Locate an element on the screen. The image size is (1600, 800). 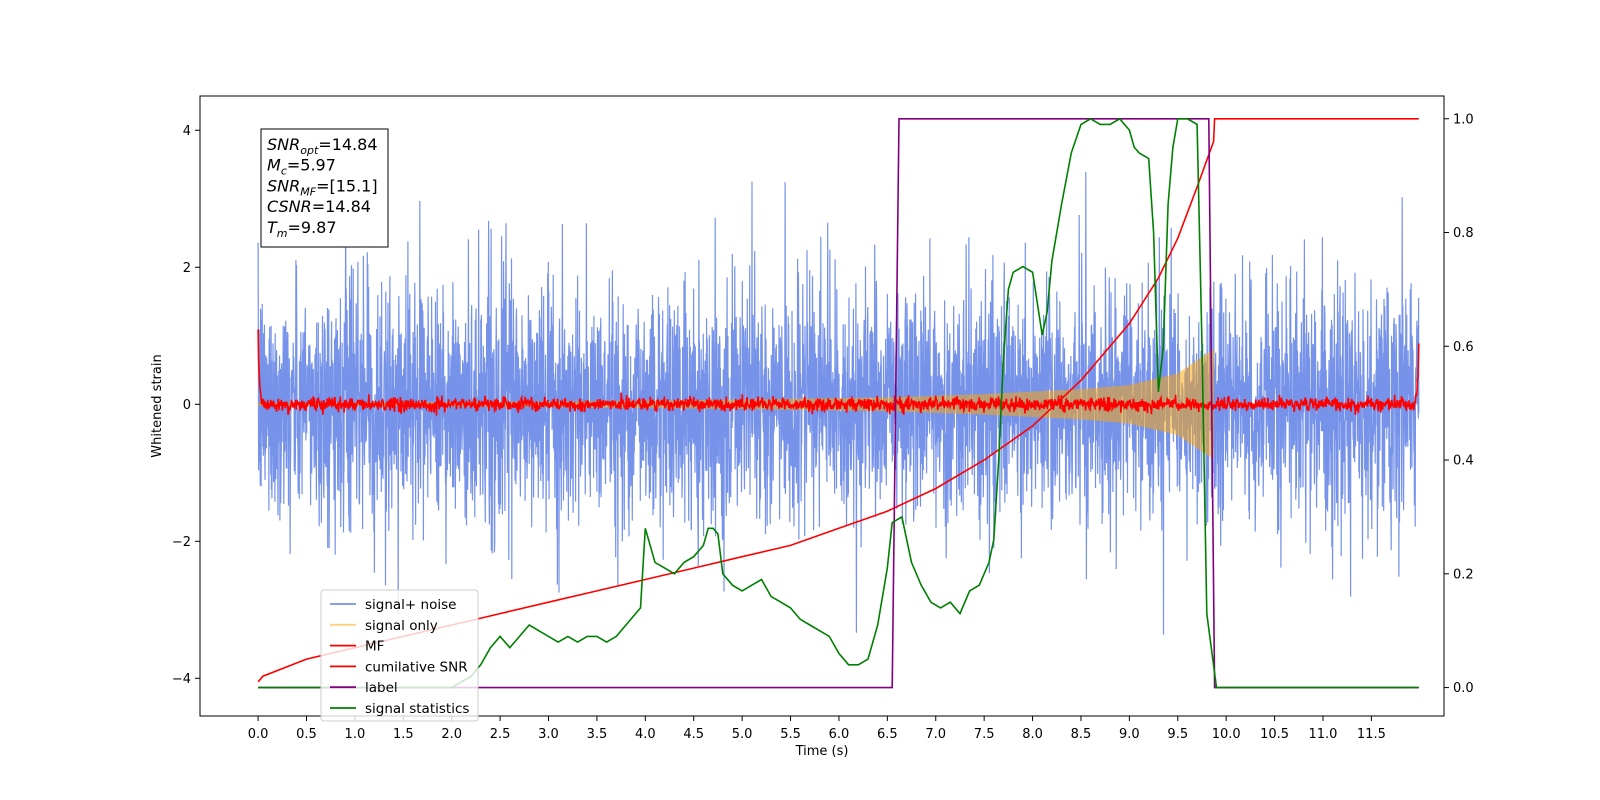
x-tick-label: 10.5 is located at coordinates (1274, 734).